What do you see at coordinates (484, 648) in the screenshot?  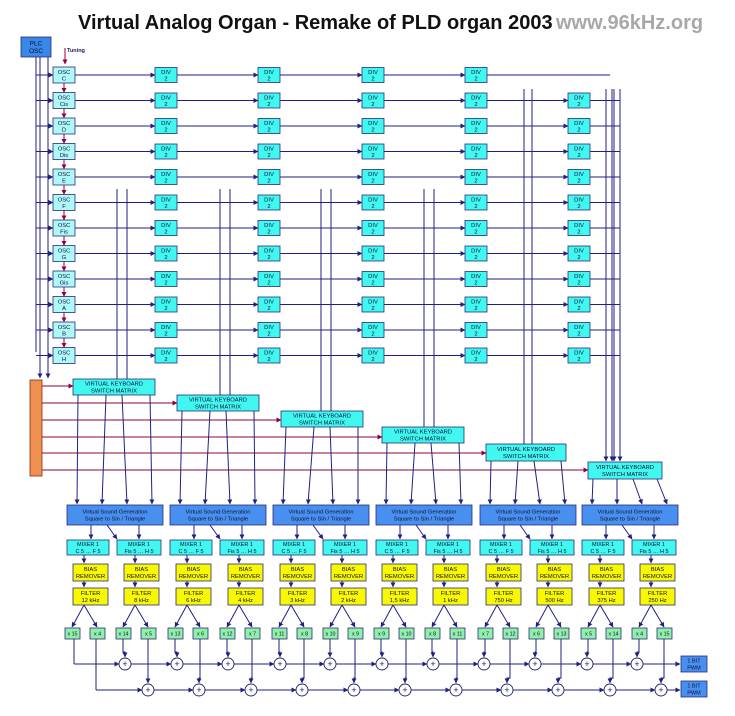 I see `gain-to-sum-line` at bounding box center [484, 648].